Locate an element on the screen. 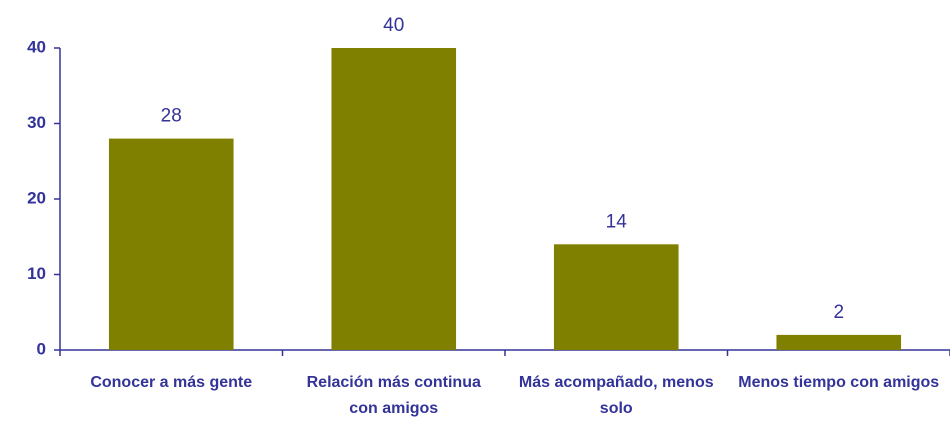  x-tick-label: Menos tiempo con amigos is located at coordinates (838, 382).